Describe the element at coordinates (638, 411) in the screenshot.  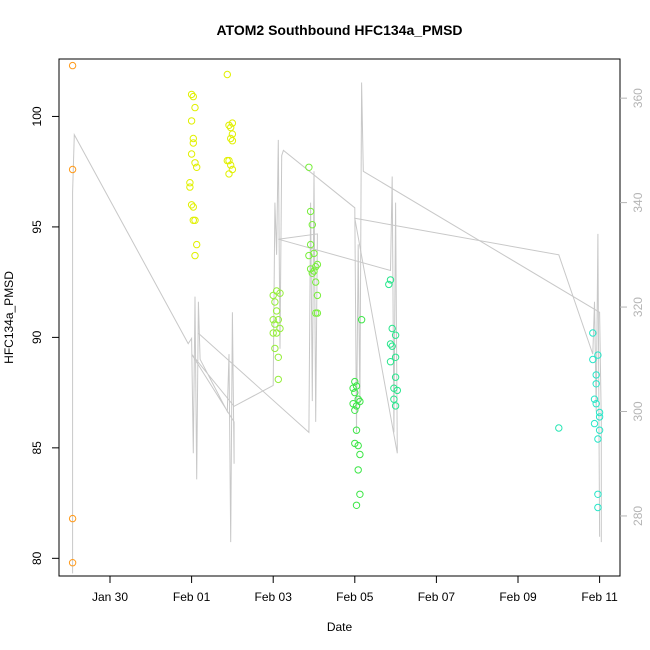
I see `y2-tick-label: 300` at that location.